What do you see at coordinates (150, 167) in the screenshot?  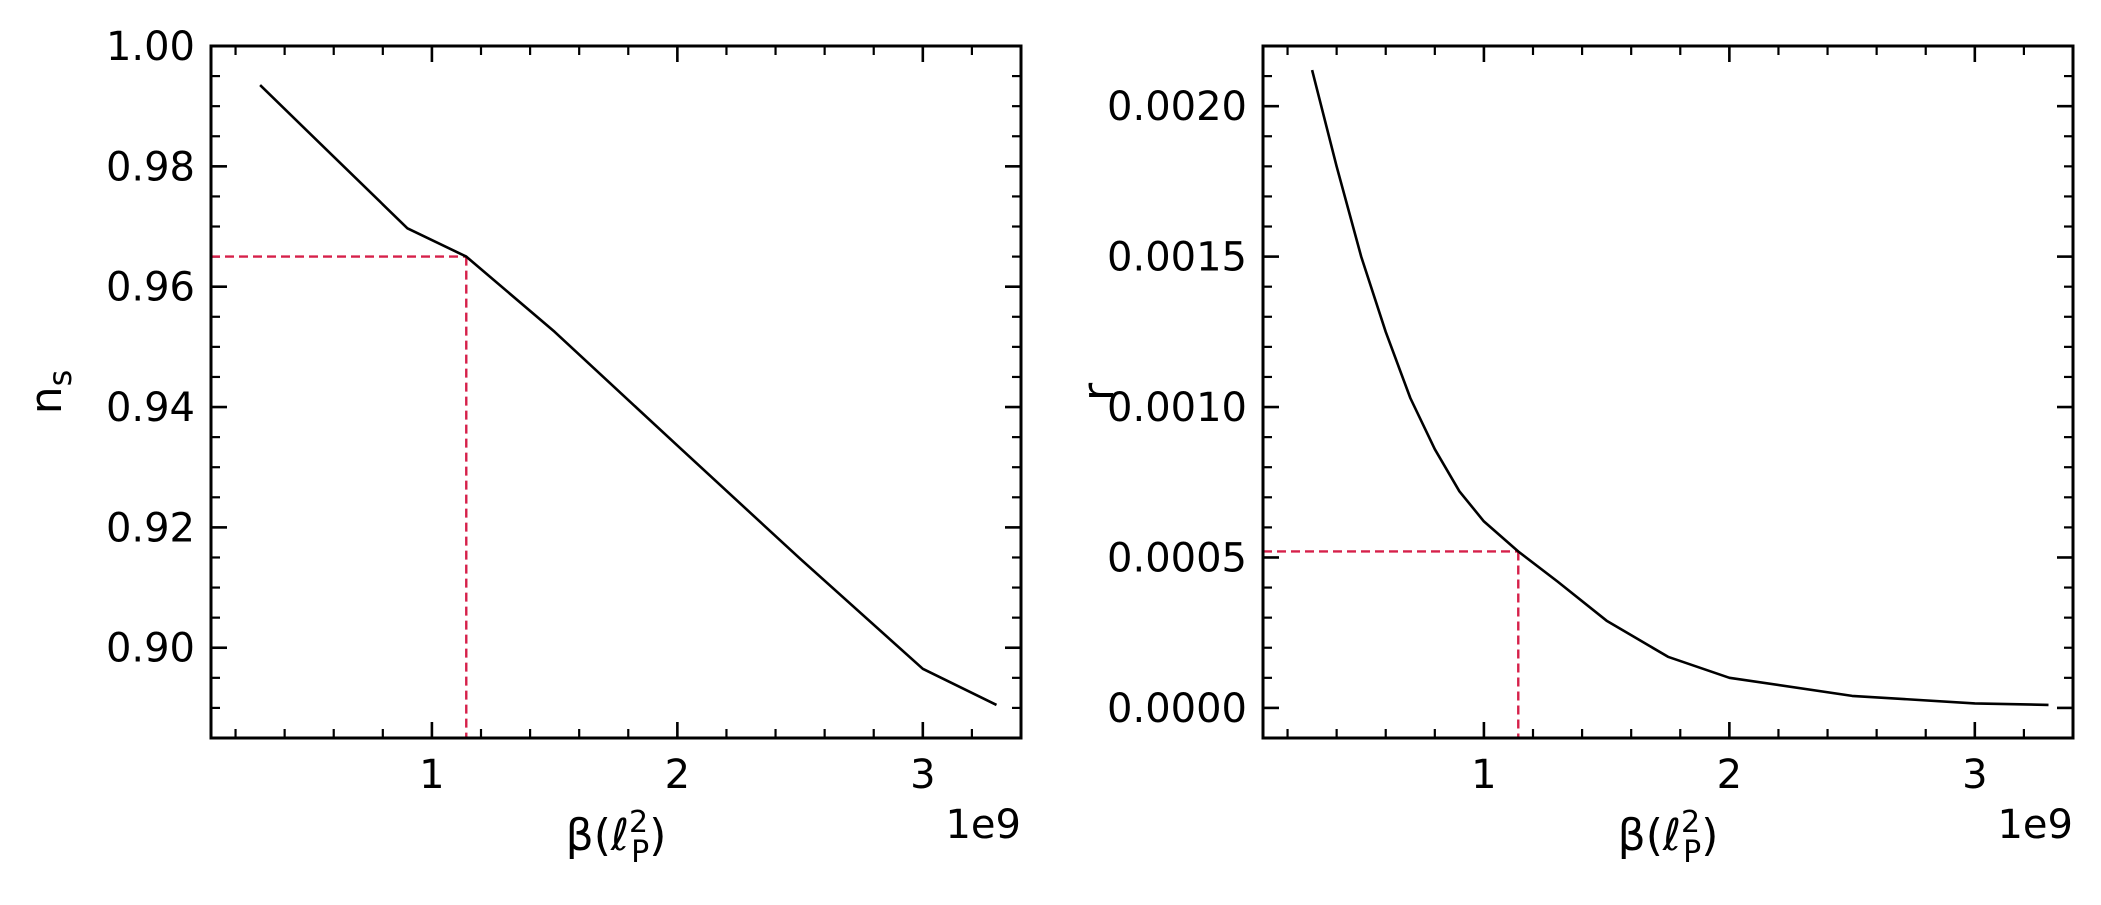 I see `y-tick-label: 0.98` at bounding box center [150, 167].